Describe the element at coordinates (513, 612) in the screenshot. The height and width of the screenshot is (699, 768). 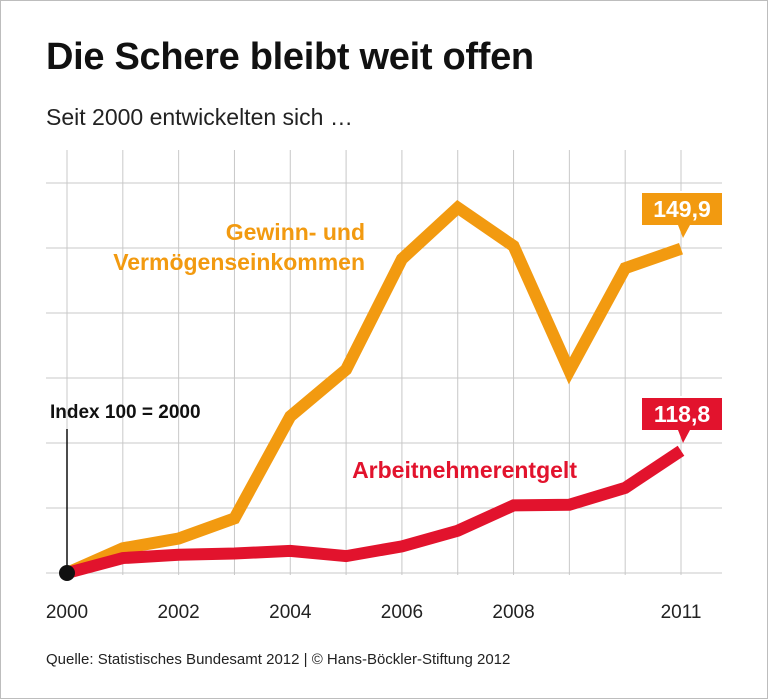
I see `x-tick-label: 2008` at that location.